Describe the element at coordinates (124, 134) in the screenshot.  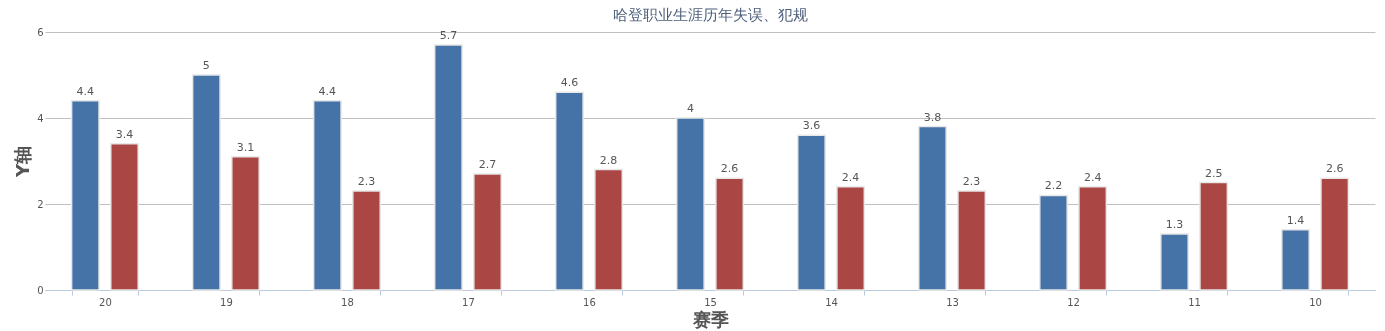
I see `data-label: 3.4` at that location.